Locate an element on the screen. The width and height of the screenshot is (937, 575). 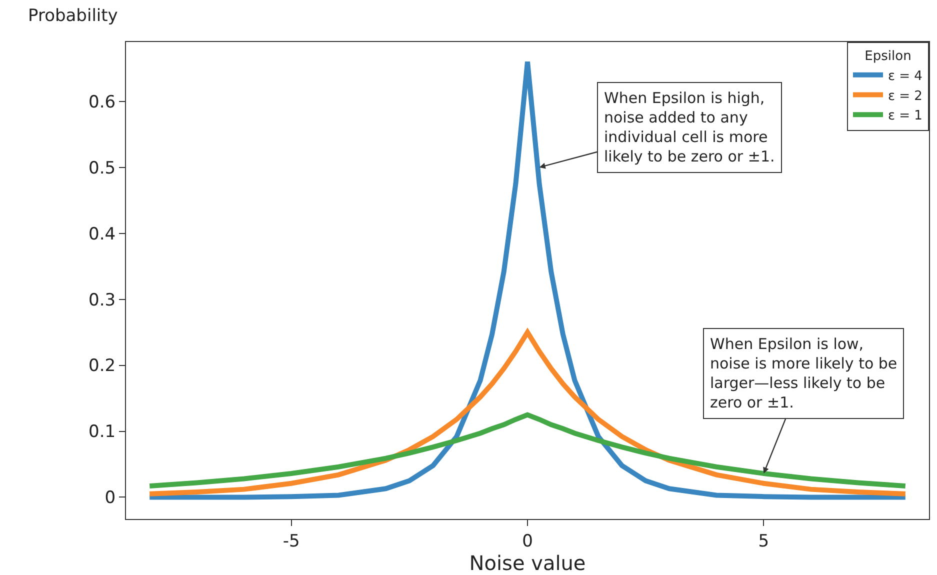
x-tick-label: 0 is located at coordinates (527, 541).